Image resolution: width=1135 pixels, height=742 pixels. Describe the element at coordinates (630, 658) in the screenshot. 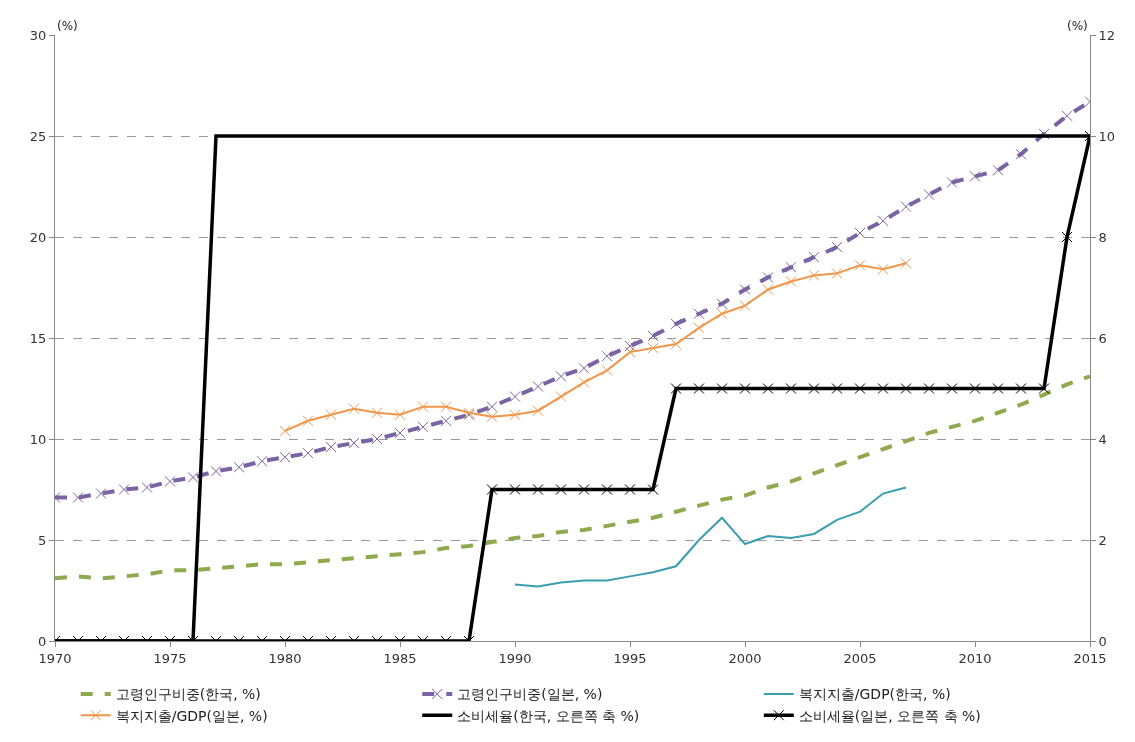

I see `x-tick-label: 1995` at that location.